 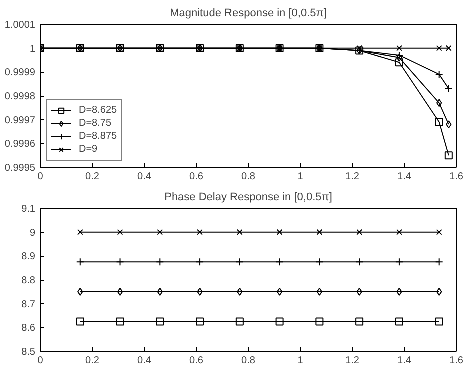 What do you see at coordinates (95, 123) in the screenshot?
I see `legend-label: D=8.75` at bounding box center [95, 123].